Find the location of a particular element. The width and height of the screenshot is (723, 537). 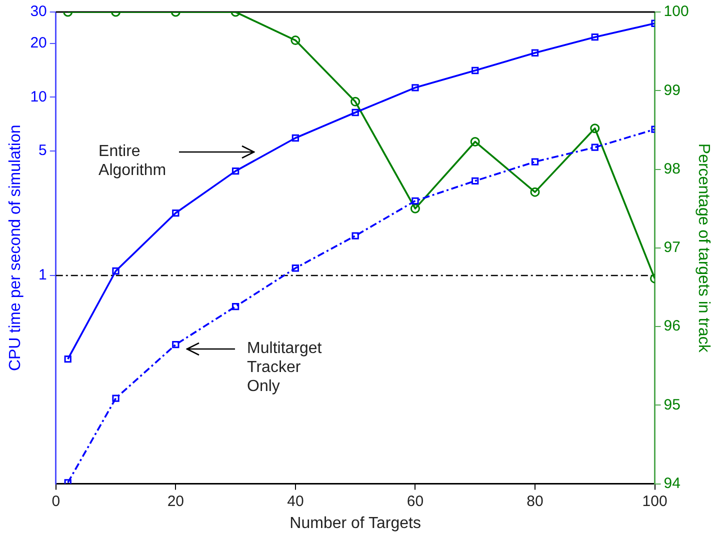

y-tick-label: 10 is located at coordinates (38, 97).